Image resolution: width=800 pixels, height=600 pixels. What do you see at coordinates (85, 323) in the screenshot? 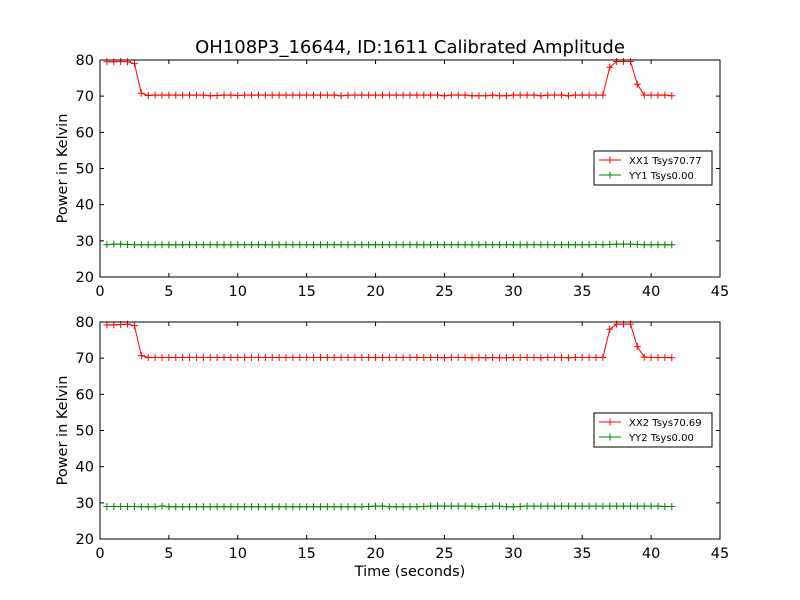
I see `y-tick-label: 80` at bounding box center [85, 323].